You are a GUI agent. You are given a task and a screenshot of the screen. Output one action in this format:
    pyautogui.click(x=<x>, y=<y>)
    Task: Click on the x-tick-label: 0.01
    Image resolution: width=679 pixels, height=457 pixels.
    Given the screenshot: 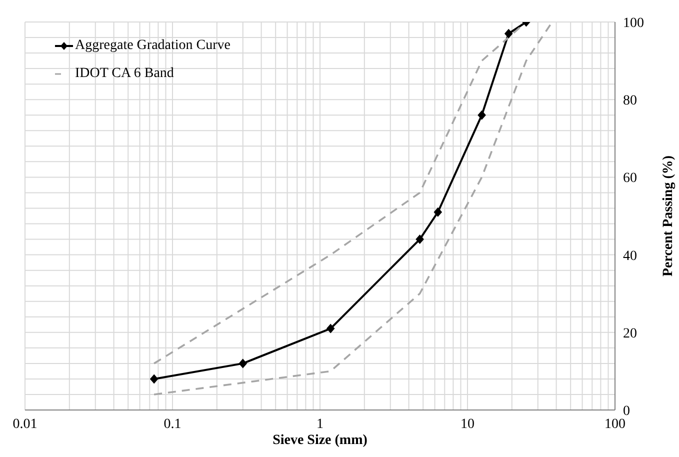 What is the action you would take?
    pyautogui.click(x=25, y=424)
    